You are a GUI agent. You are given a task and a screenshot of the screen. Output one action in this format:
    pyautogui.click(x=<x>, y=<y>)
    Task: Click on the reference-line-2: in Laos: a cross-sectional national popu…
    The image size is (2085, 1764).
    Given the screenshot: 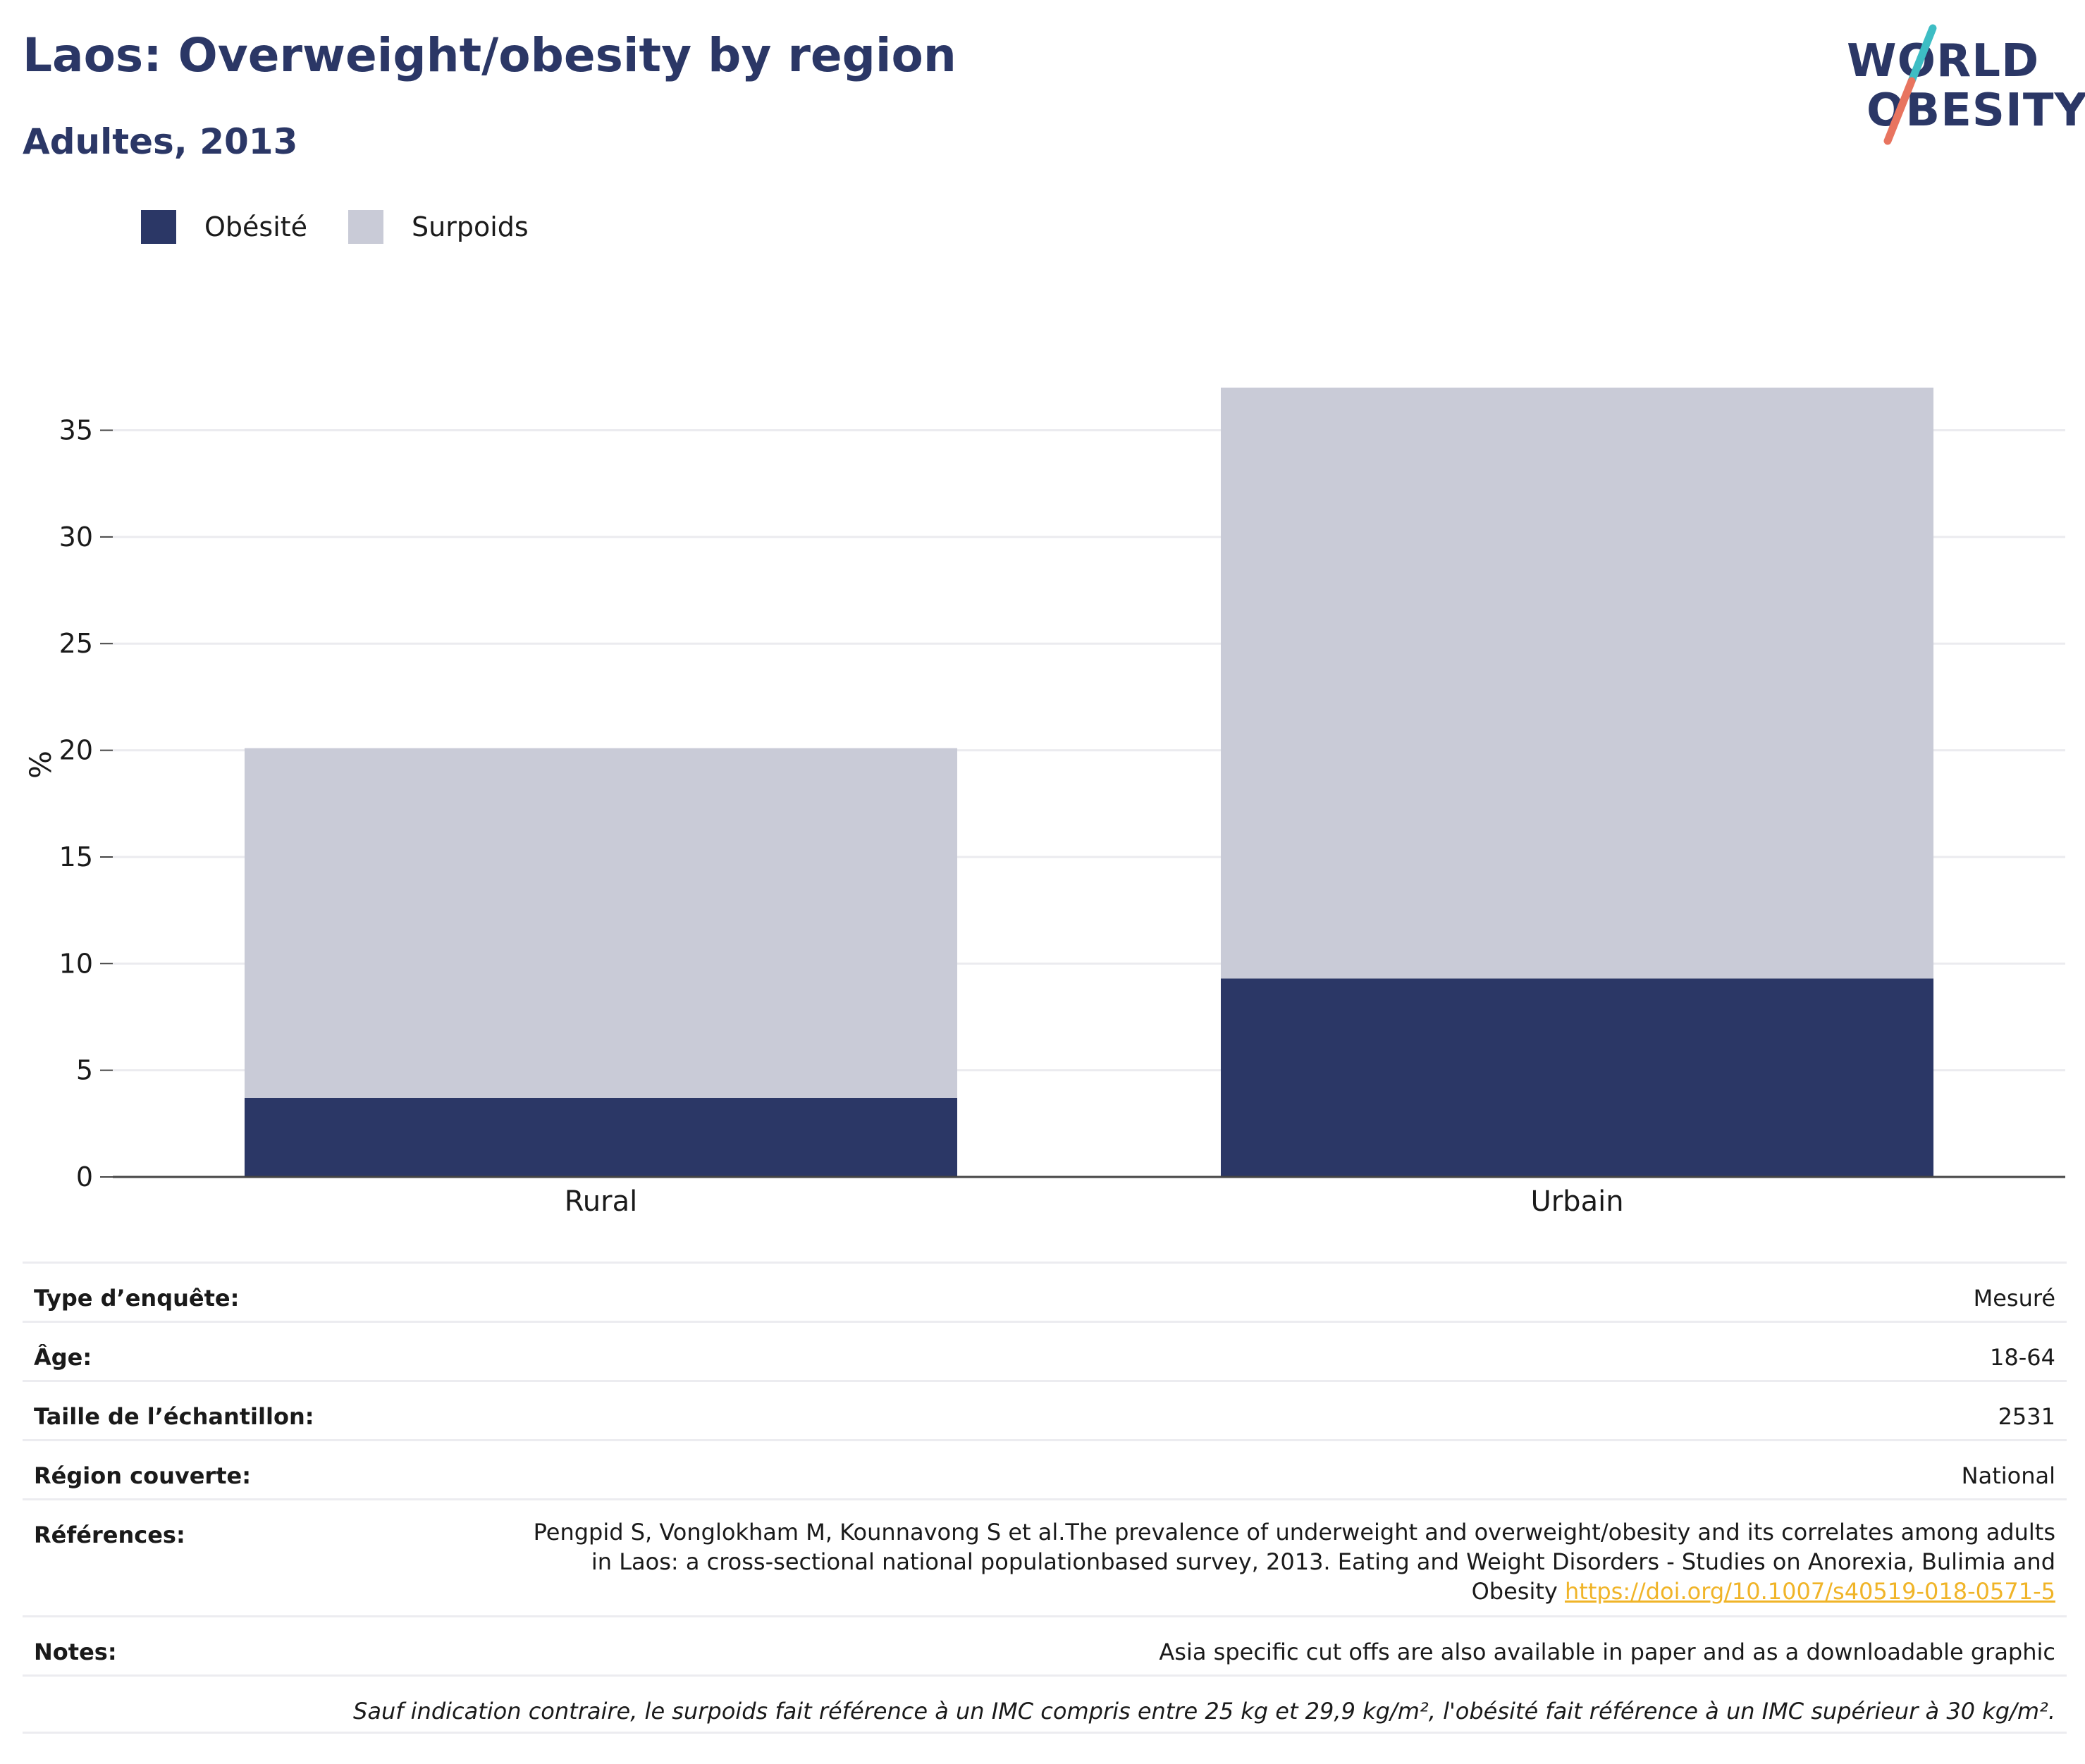 What is the action you would take?
    pyautogui.click(x=1323, y=1561)
    